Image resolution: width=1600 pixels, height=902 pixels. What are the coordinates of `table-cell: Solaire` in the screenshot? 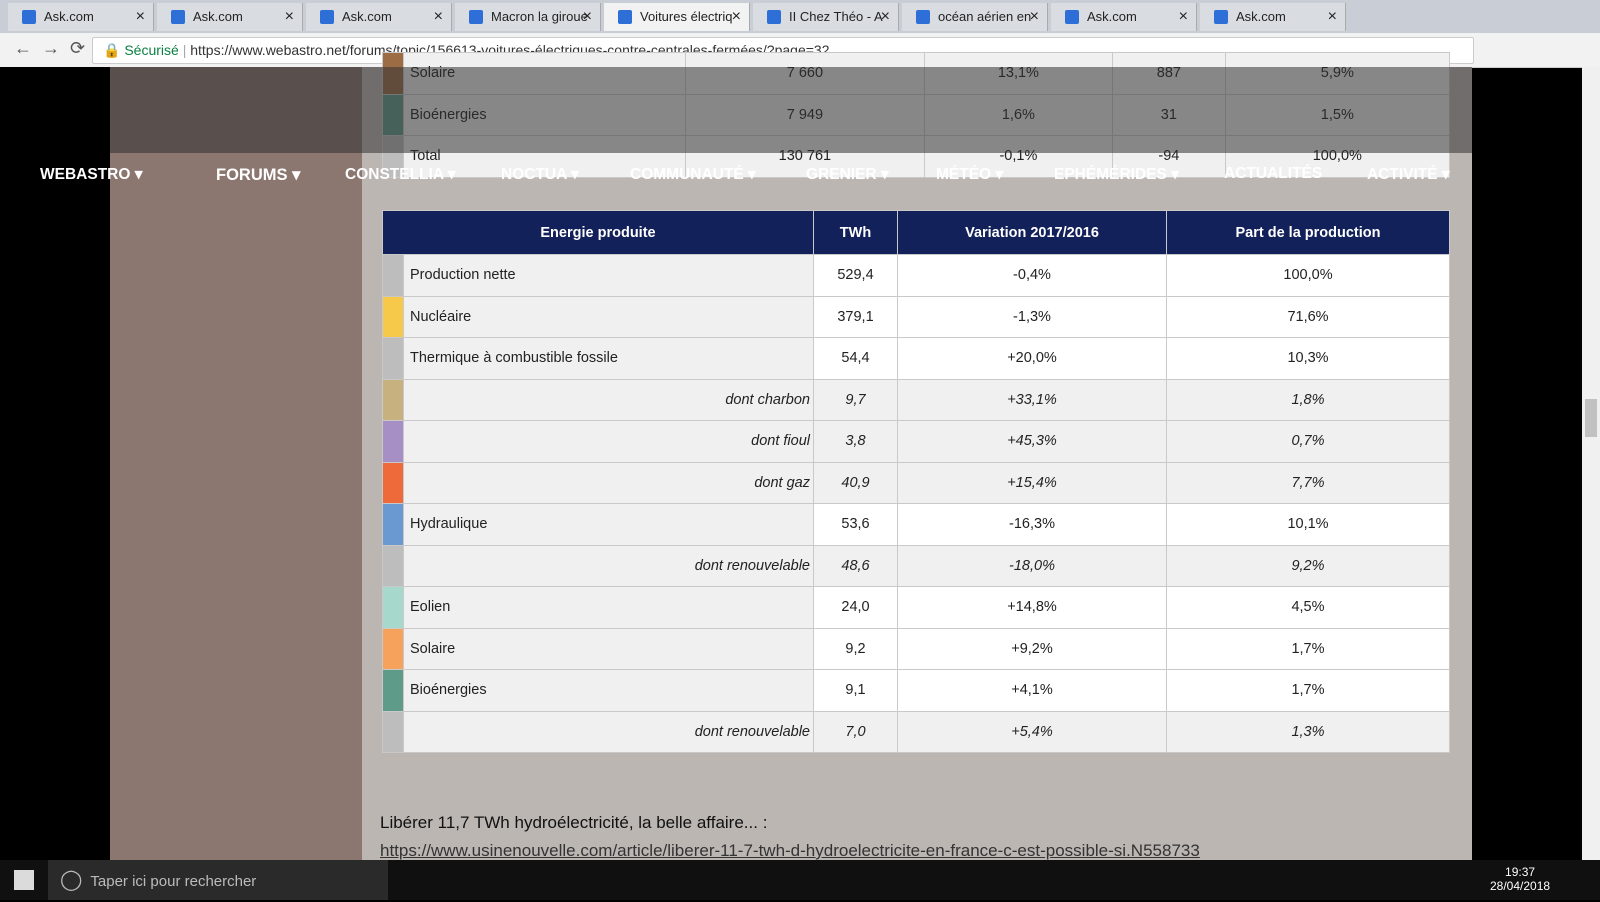 It's located at (608, 648).